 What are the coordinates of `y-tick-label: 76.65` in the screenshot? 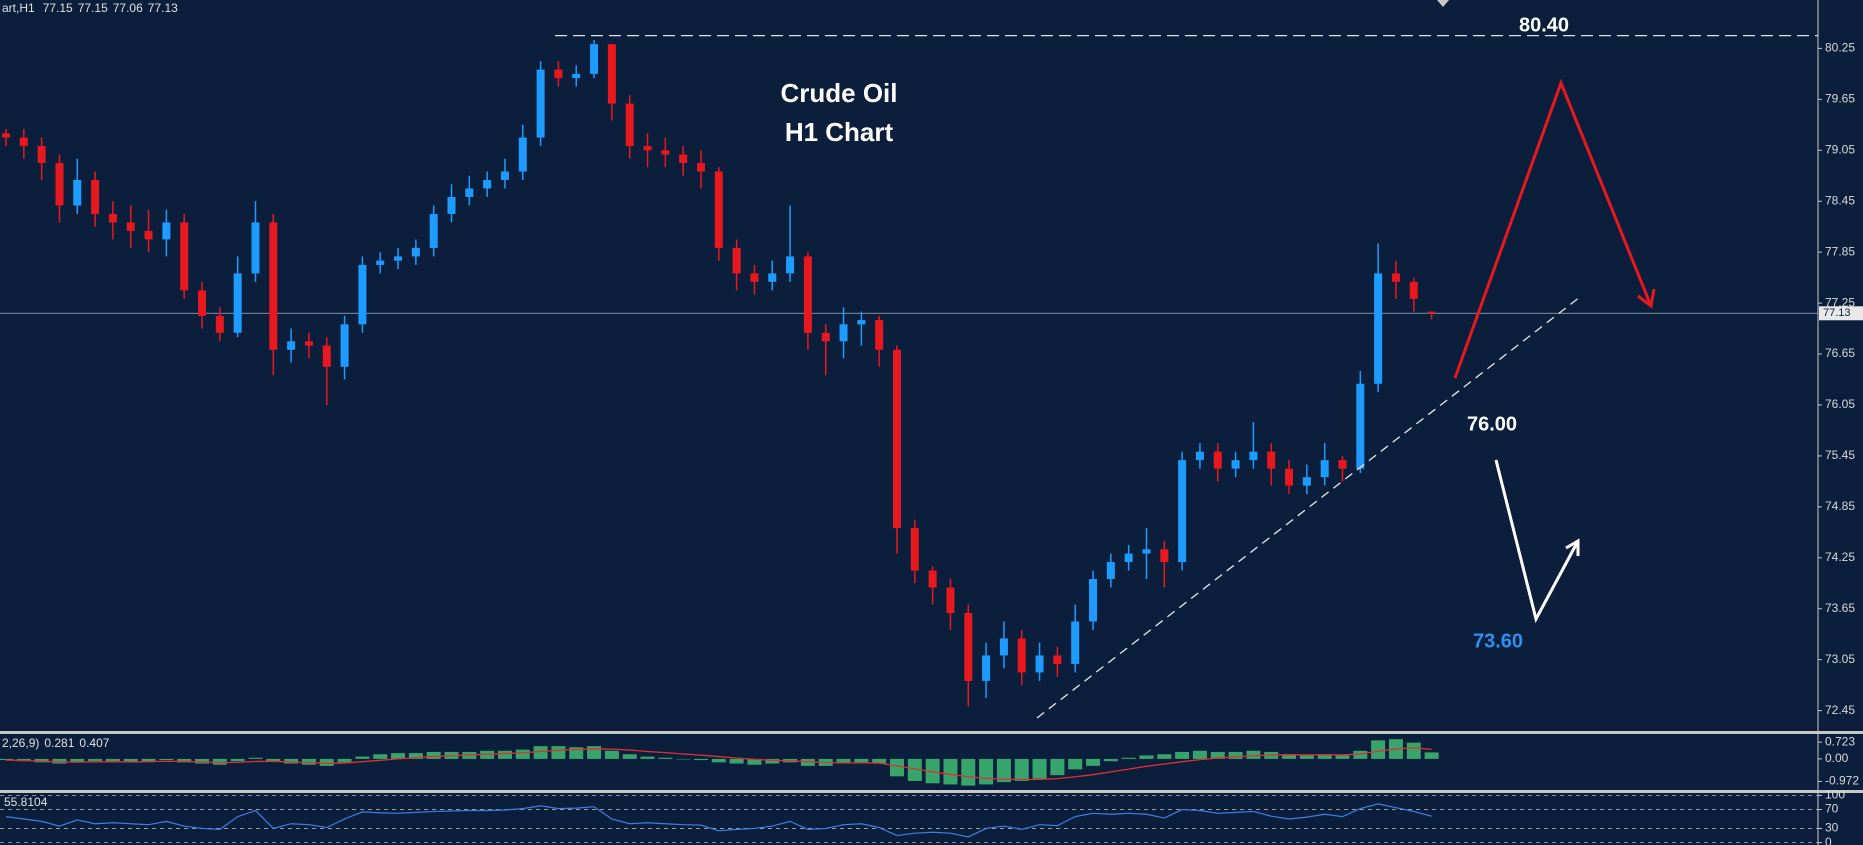 It's located at (1840, 353).